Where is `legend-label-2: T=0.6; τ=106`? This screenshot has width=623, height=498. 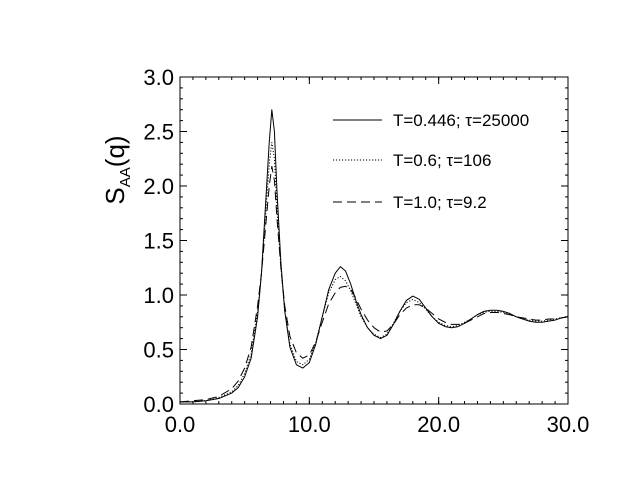
legend-label-2: T=0.6; τ=106 is located at coordinates (442, 160).